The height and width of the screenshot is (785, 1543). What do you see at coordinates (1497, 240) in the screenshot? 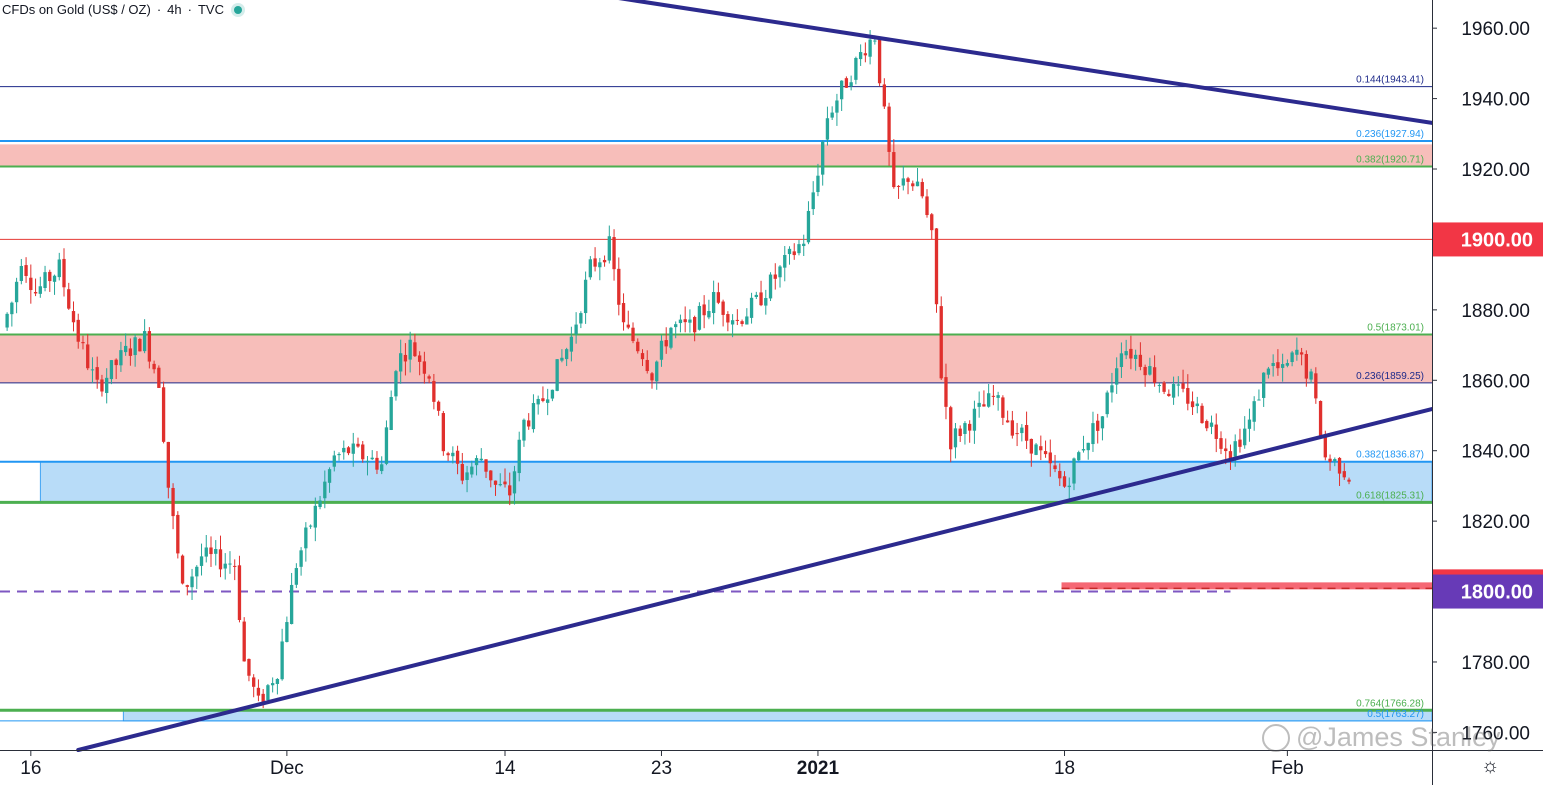
I see `price-tag-label: 1900.00` at bounding box center [1497, 240].